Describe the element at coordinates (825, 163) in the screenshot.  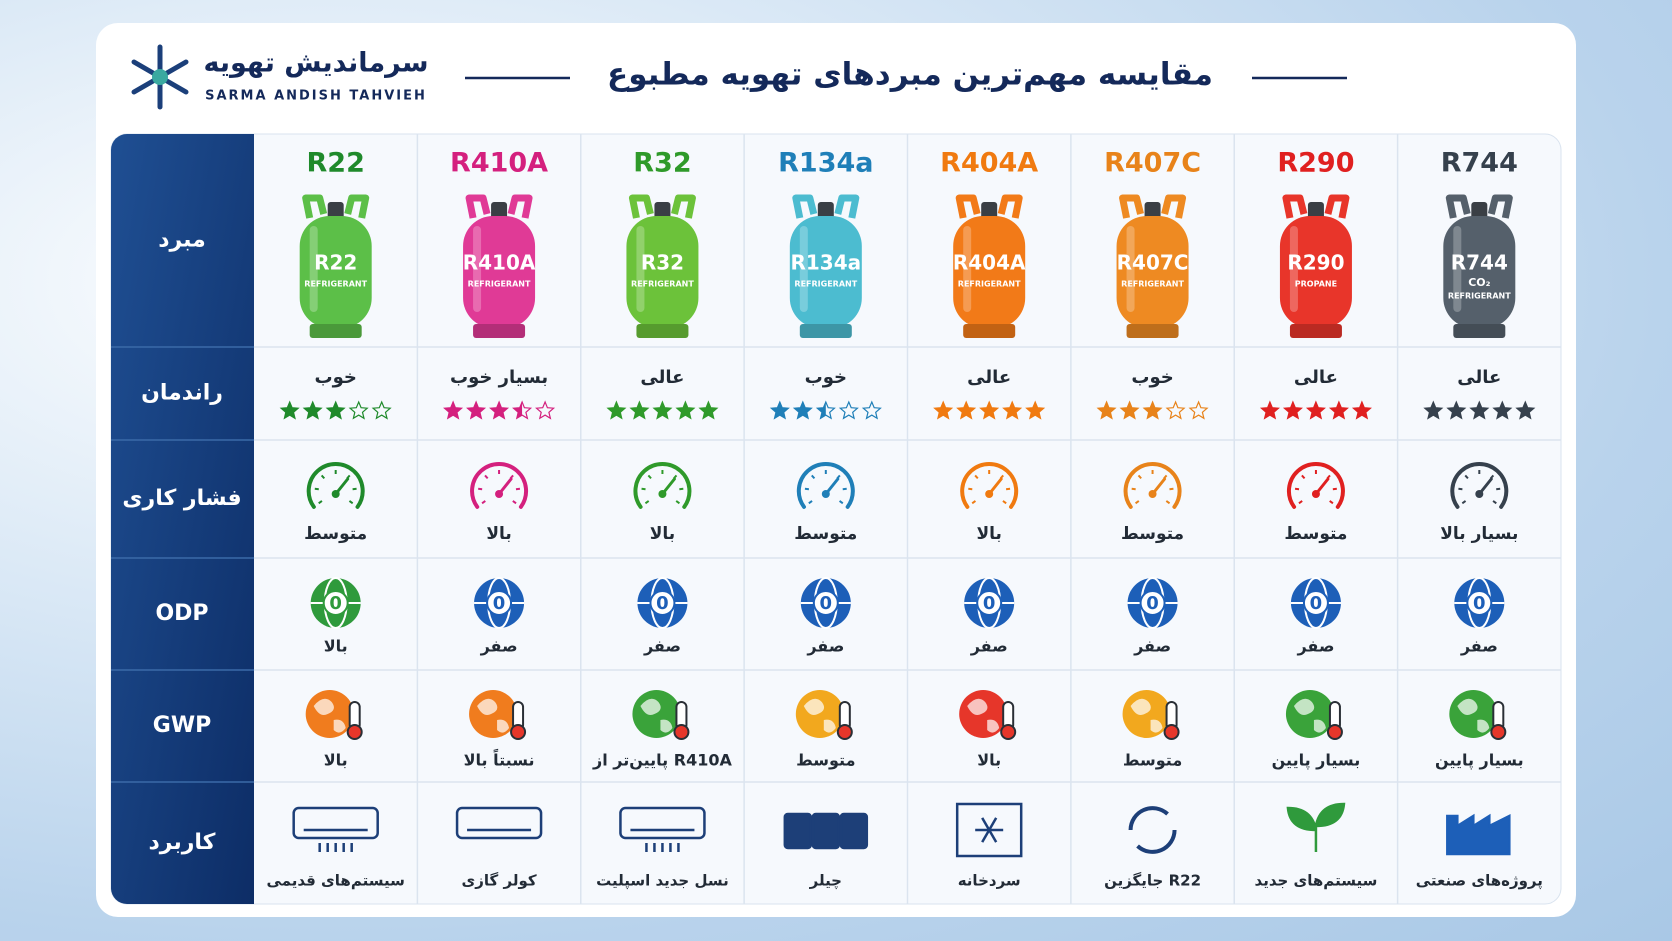
I see `refrigerant-name: R134a` at that location.